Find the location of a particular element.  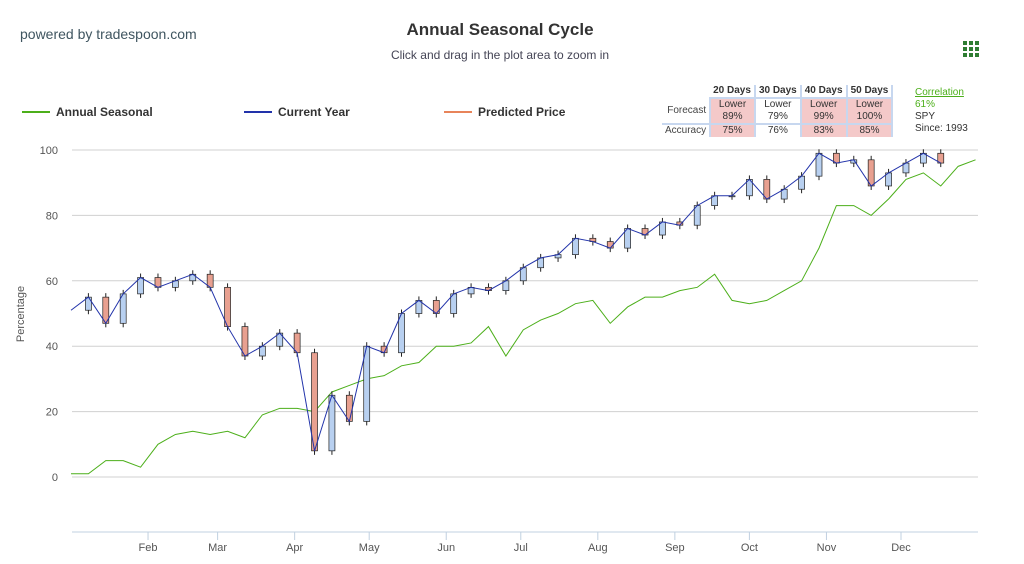

y-tick-label: 100 is located at coordinates (49, 151).